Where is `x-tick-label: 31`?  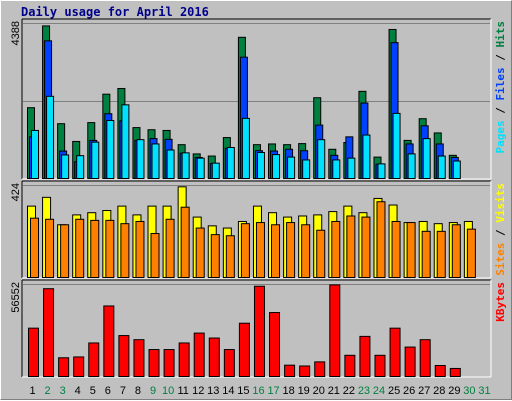 x-tick-label: 31 is located at coordinates (484, 391).